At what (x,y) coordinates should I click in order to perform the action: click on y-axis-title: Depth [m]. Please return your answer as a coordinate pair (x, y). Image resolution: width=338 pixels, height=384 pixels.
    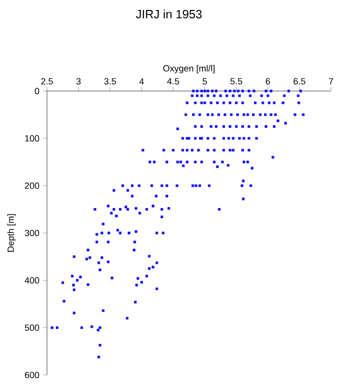
    Looking at the image, I should click on (11, 233).